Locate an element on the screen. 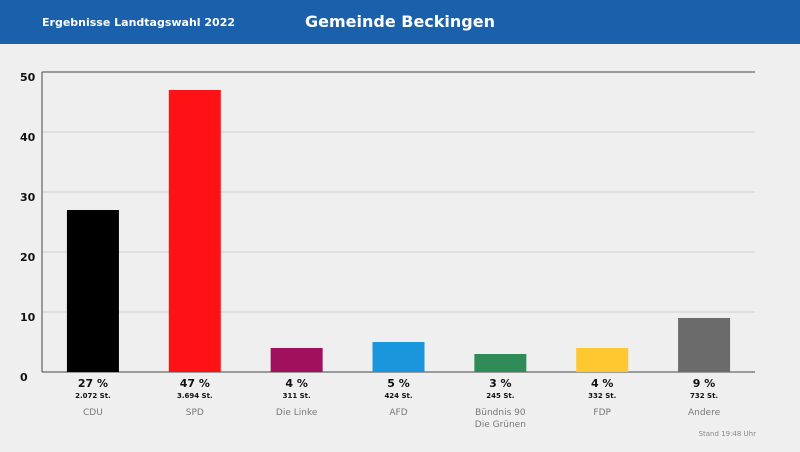  y-tick-label: 50 is located at coordinates (28, 77).